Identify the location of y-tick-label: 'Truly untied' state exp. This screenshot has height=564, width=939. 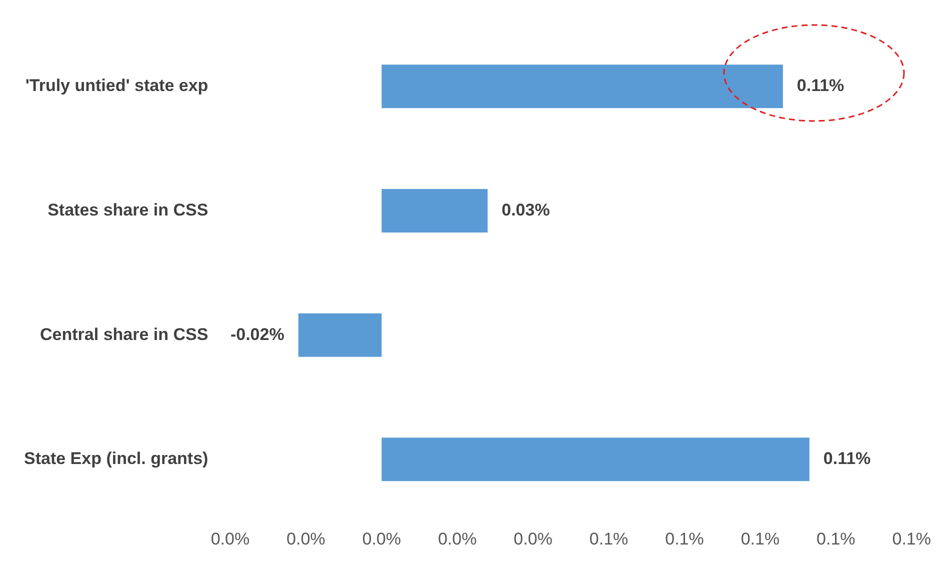
(116, 86).